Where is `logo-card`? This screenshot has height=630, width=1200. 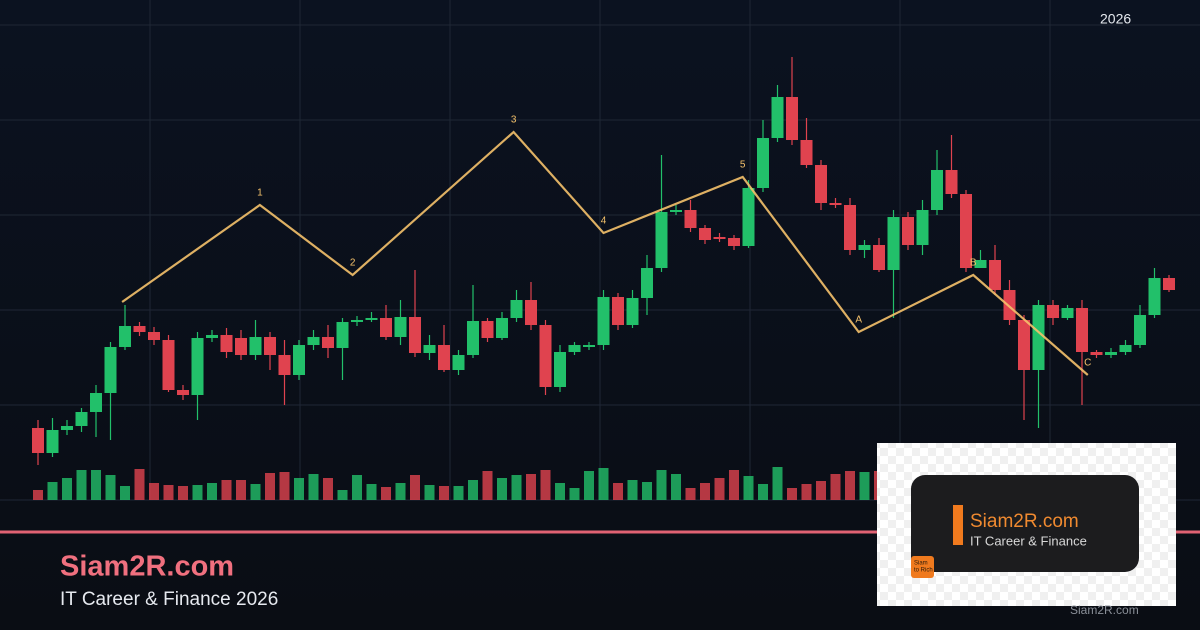 logo-card is located at coordinates (1025, 523).